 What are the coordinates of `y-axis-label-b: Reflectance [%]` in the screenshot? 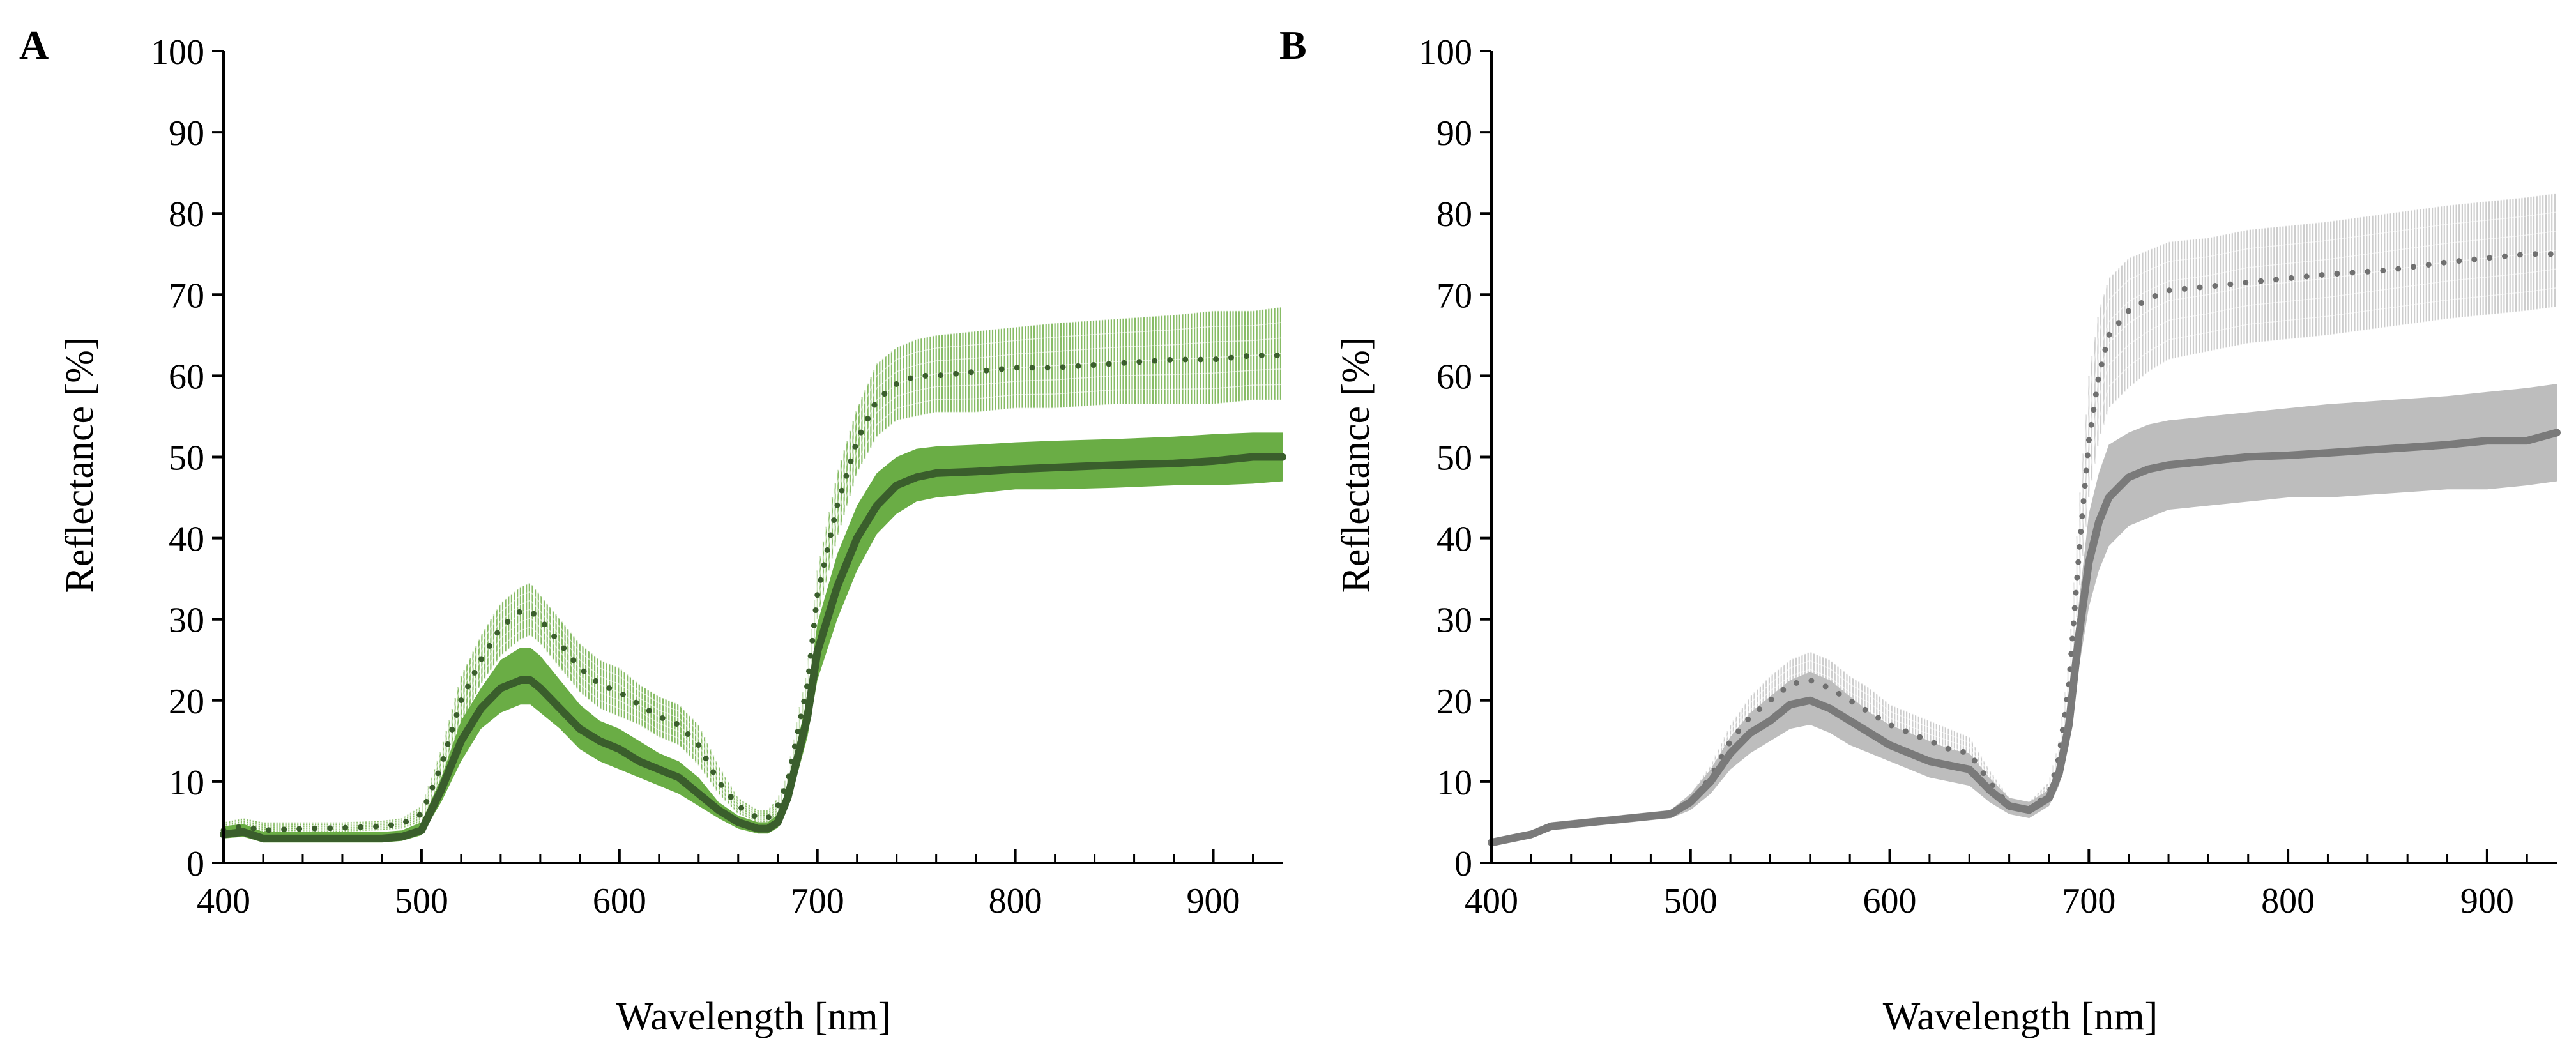 It's located at (1356, 465).